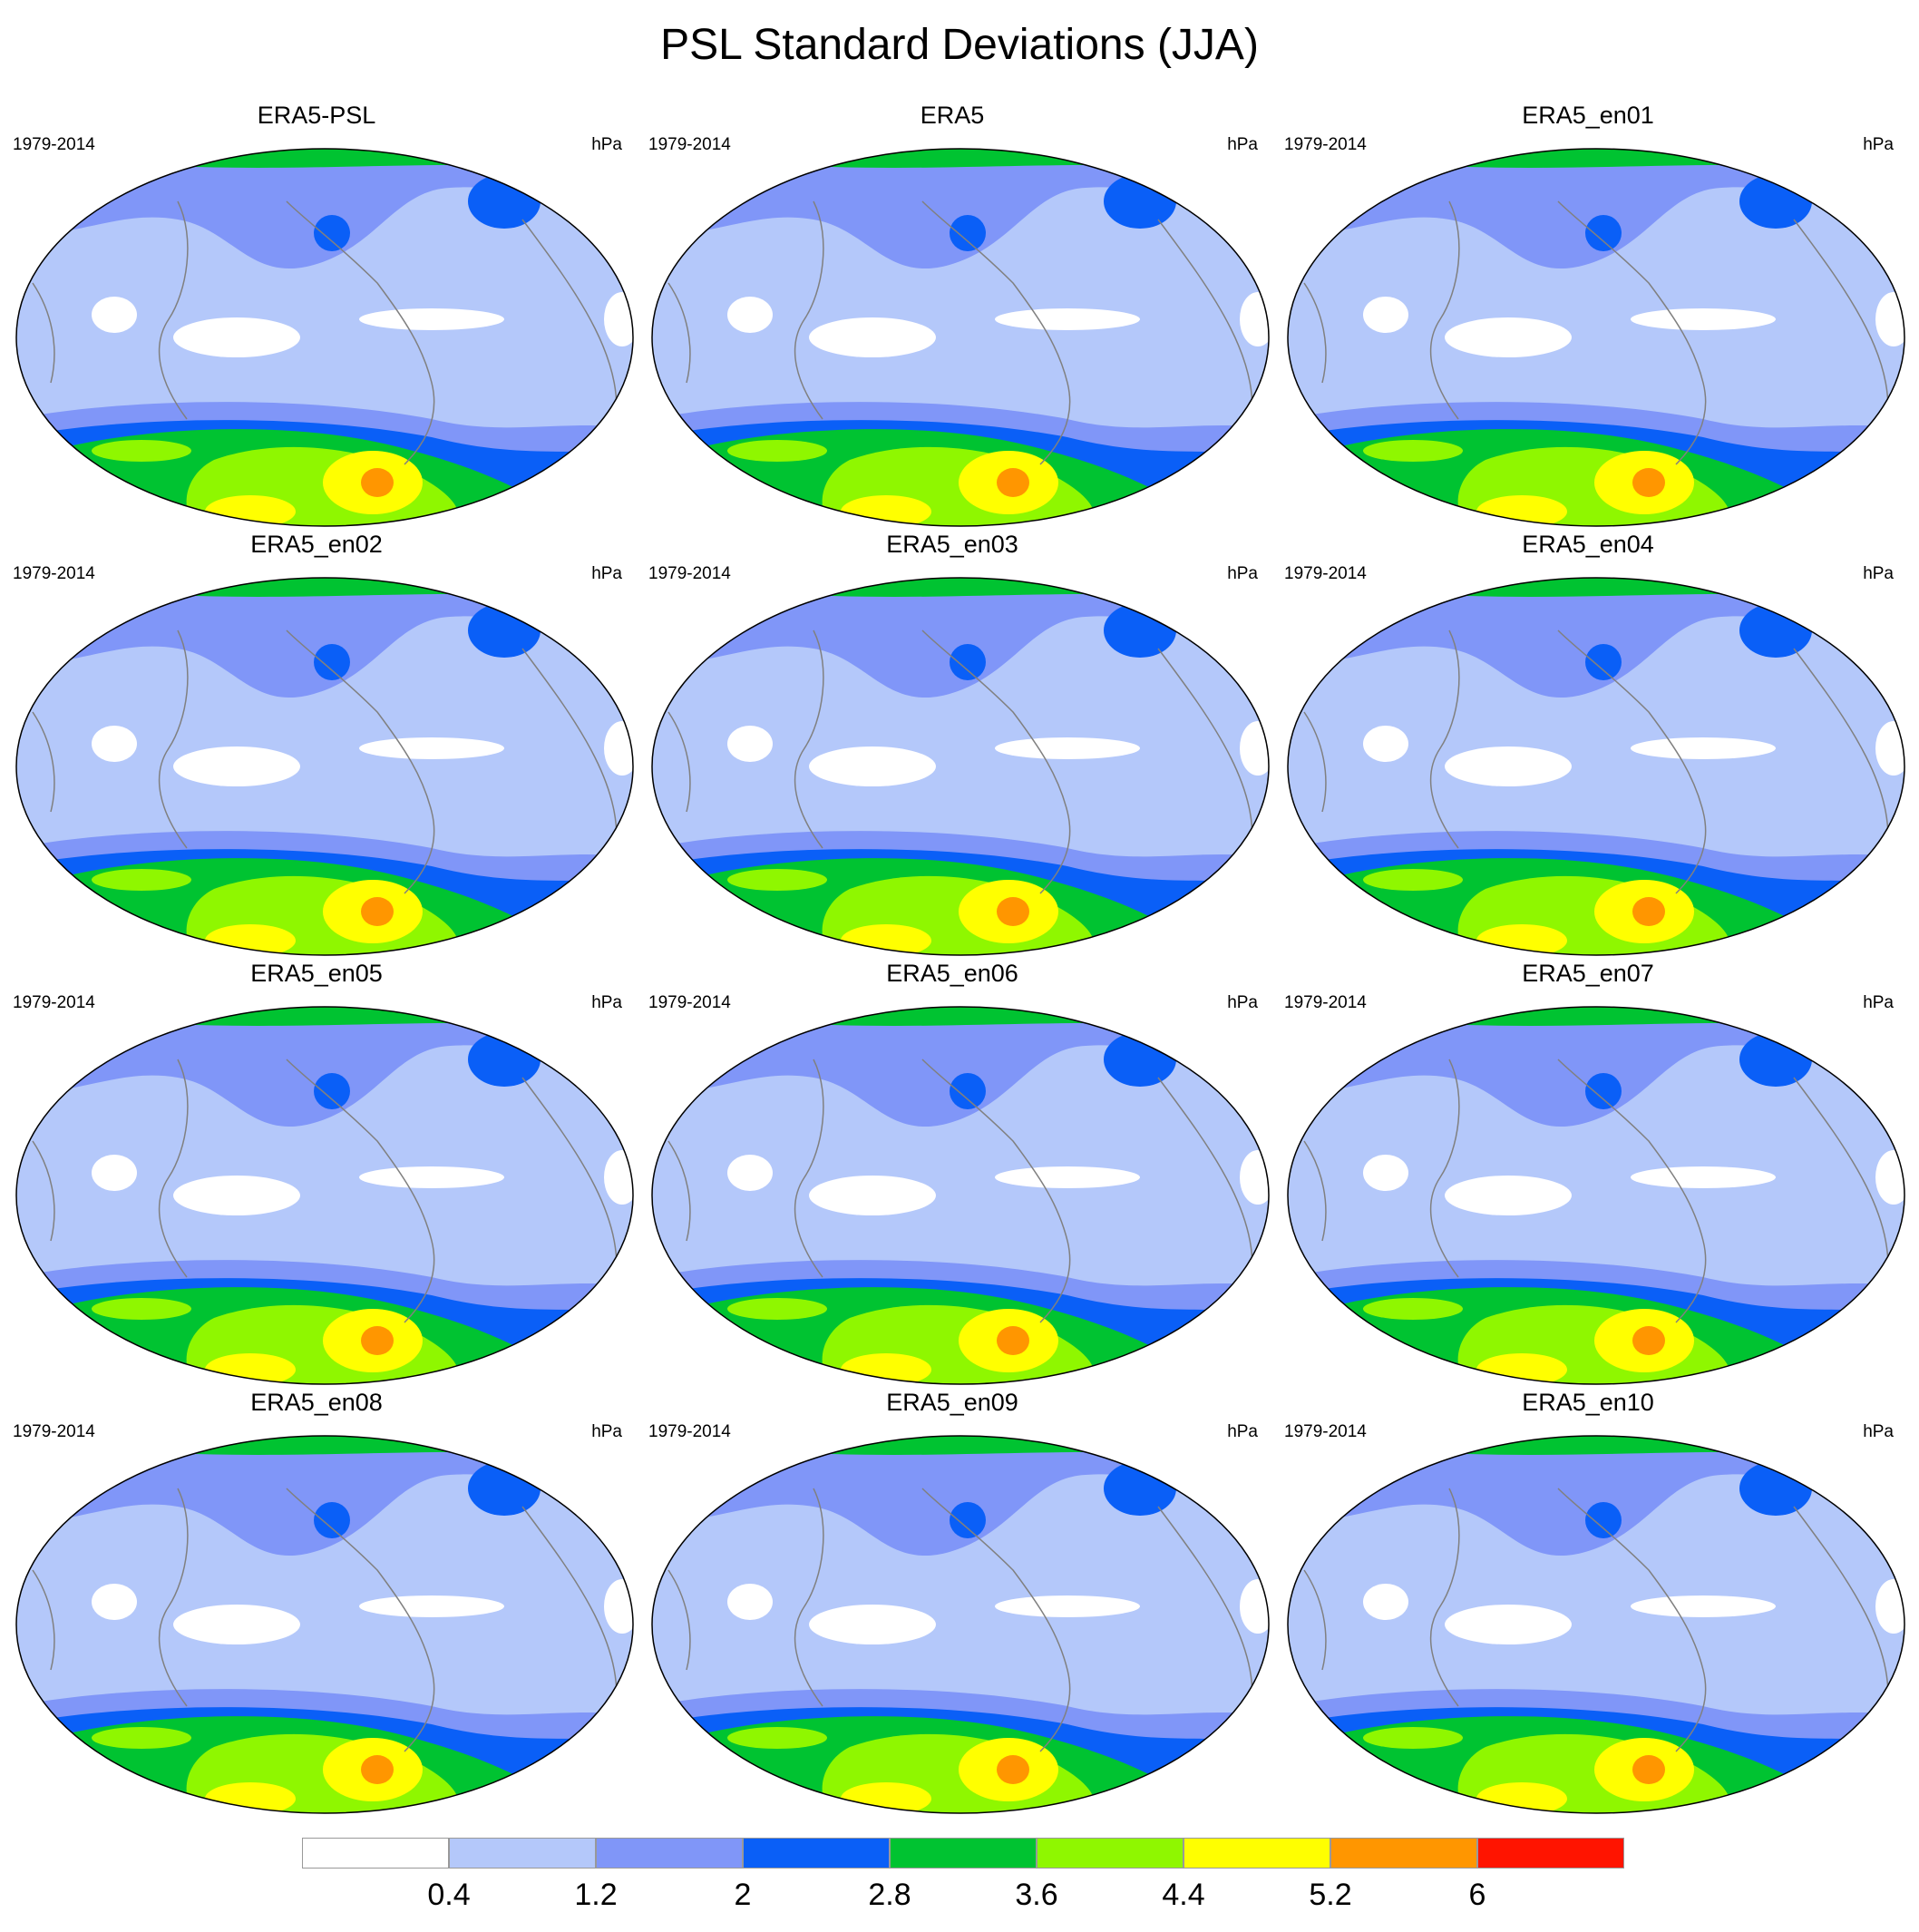  Describe the element at coordinates (1588, 973) in the screenshot. I see `panel-title: ERA5_en07` at that location.